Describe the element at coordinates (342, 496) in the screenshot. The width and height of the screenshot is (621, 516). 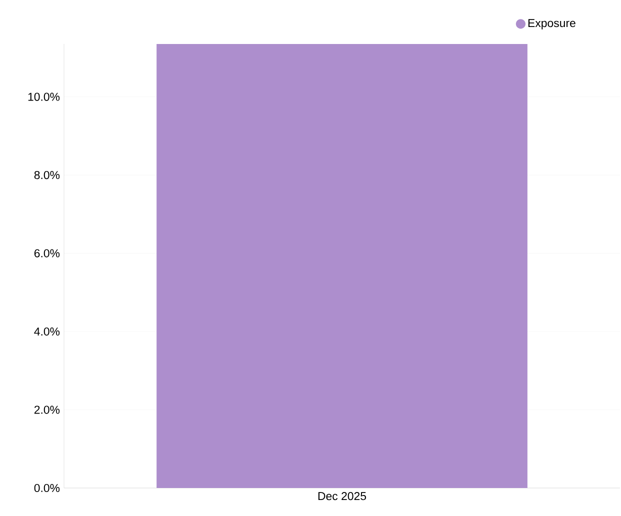
I see `x-tick-label: Dec 2025` at that location.